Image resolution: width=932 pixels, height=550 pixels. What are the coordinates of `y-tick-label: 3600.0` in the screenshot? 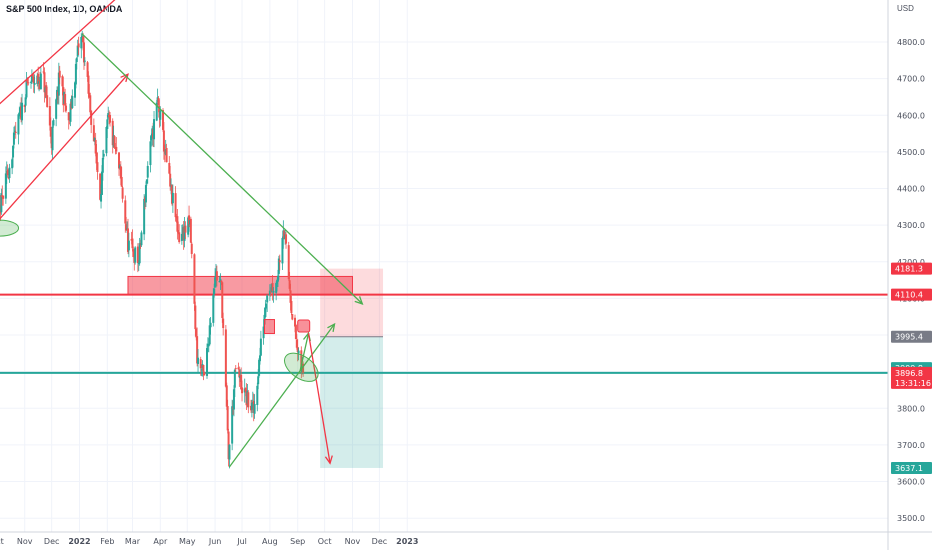 It's located at (911, 482).